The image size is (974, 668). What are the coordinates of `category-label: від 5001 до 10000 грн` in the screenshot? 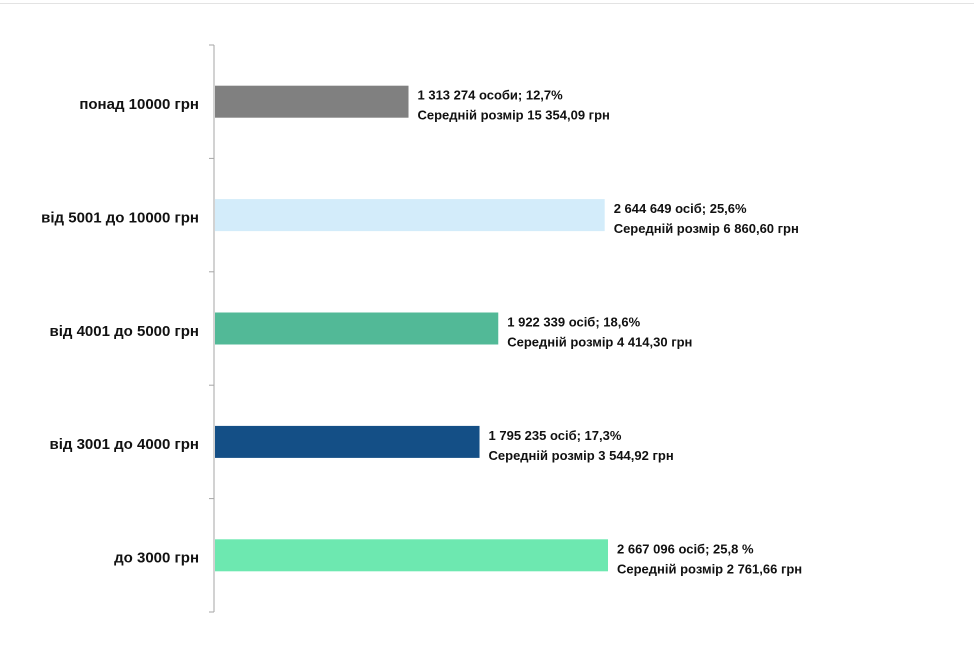 It's located at (120, 217).